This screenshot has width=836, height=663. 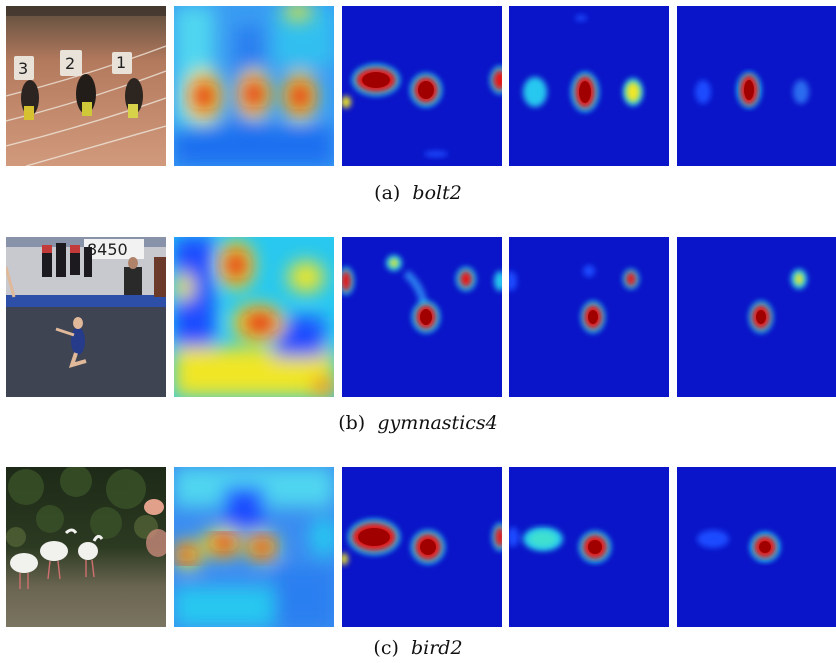 I want to click on svg-text: 2, so click(x=70, y=63).